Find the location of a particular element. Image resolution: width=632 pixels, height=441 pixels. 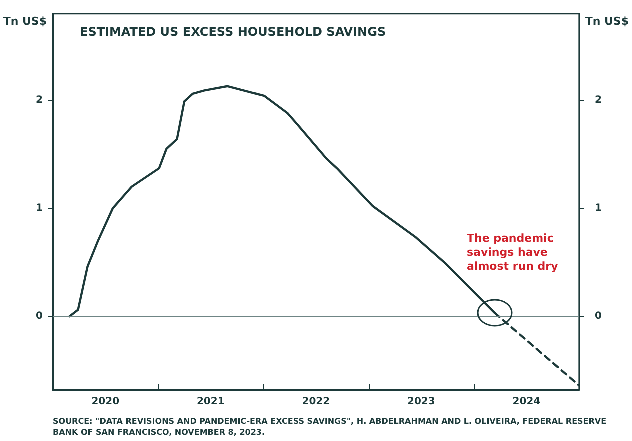

text: ESTIMATED US EXCESS HOUSEHOLD SAVINGS is located at coordinates (233, 32).